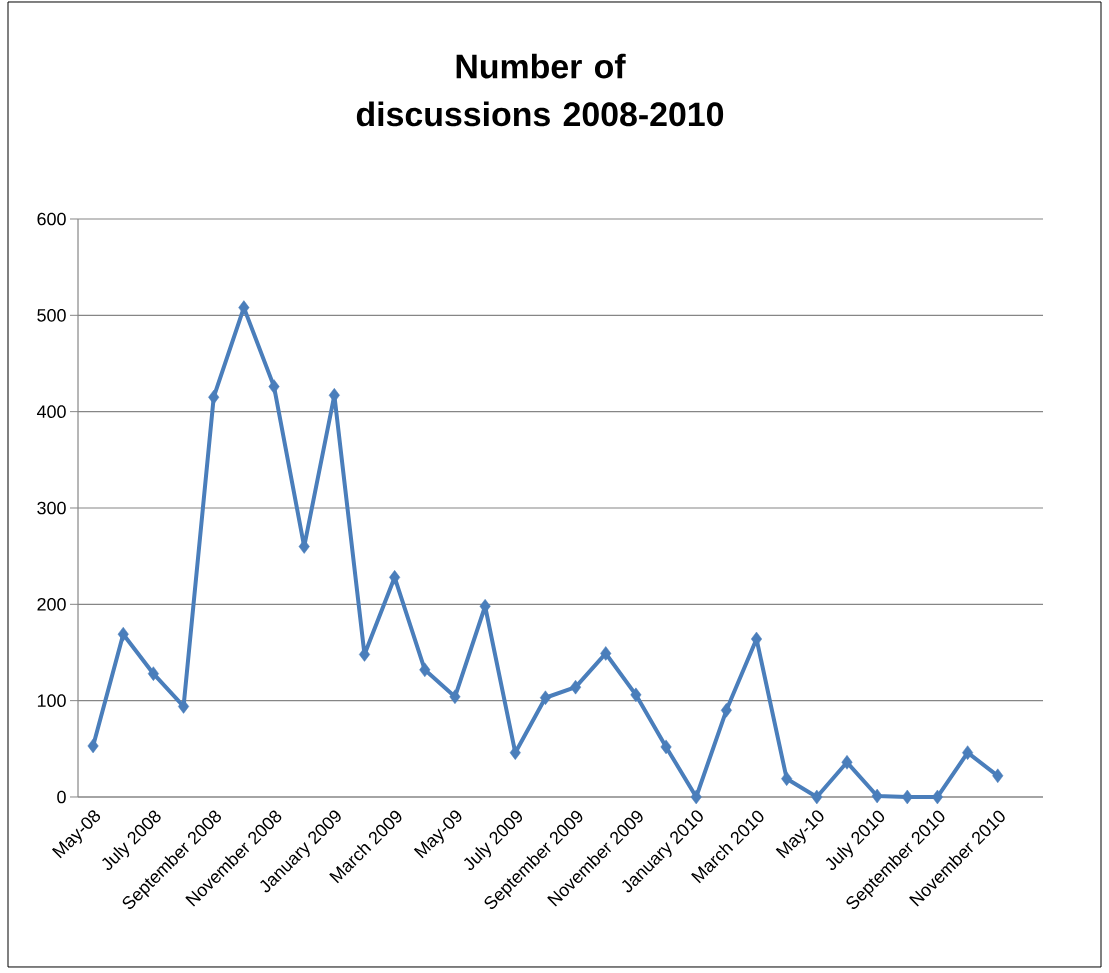 The image size is (1109, 973). I want to click on y-tick-label: 0, so click(61, 797).